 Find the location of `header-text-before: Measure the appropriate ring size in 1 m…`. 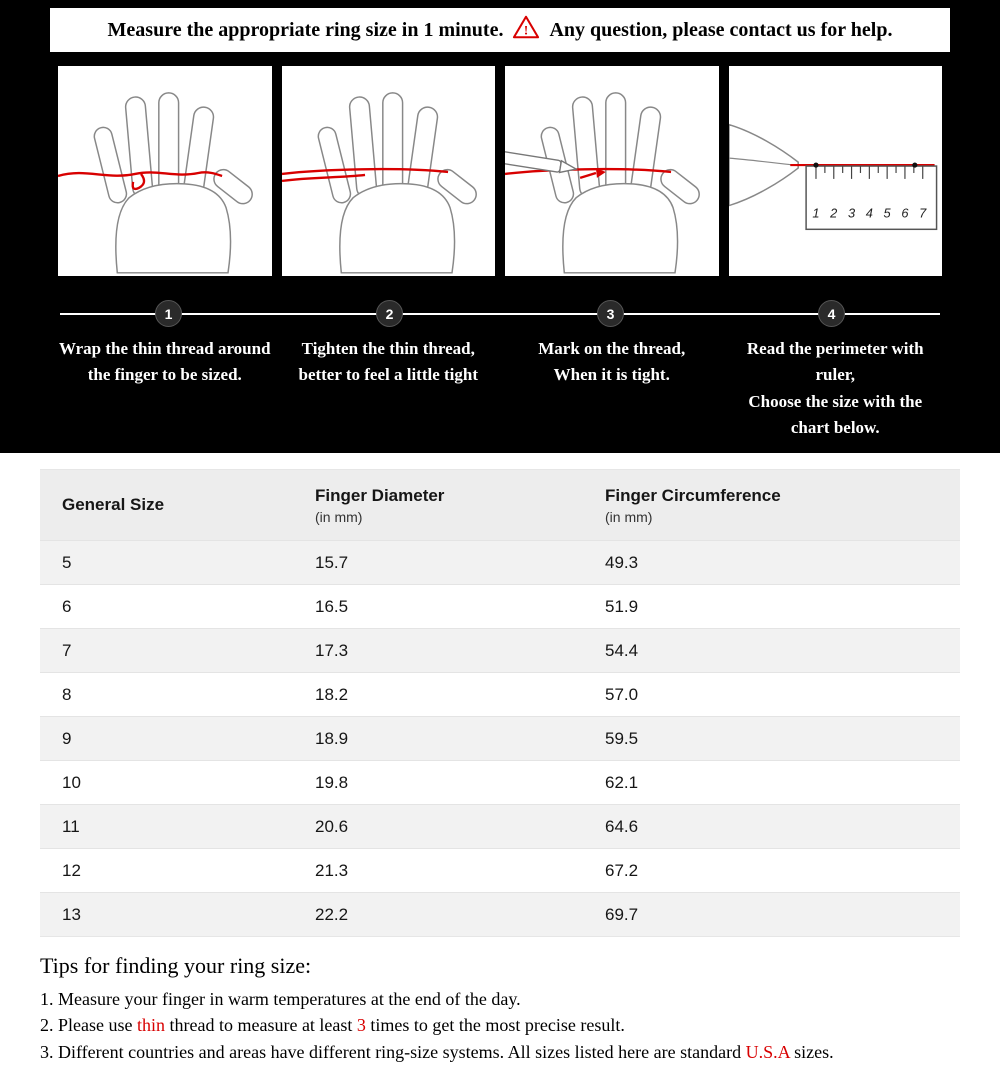

header-text-before: Measure the appropriate ring size in 1 m… is located at coordinates (305, 29).